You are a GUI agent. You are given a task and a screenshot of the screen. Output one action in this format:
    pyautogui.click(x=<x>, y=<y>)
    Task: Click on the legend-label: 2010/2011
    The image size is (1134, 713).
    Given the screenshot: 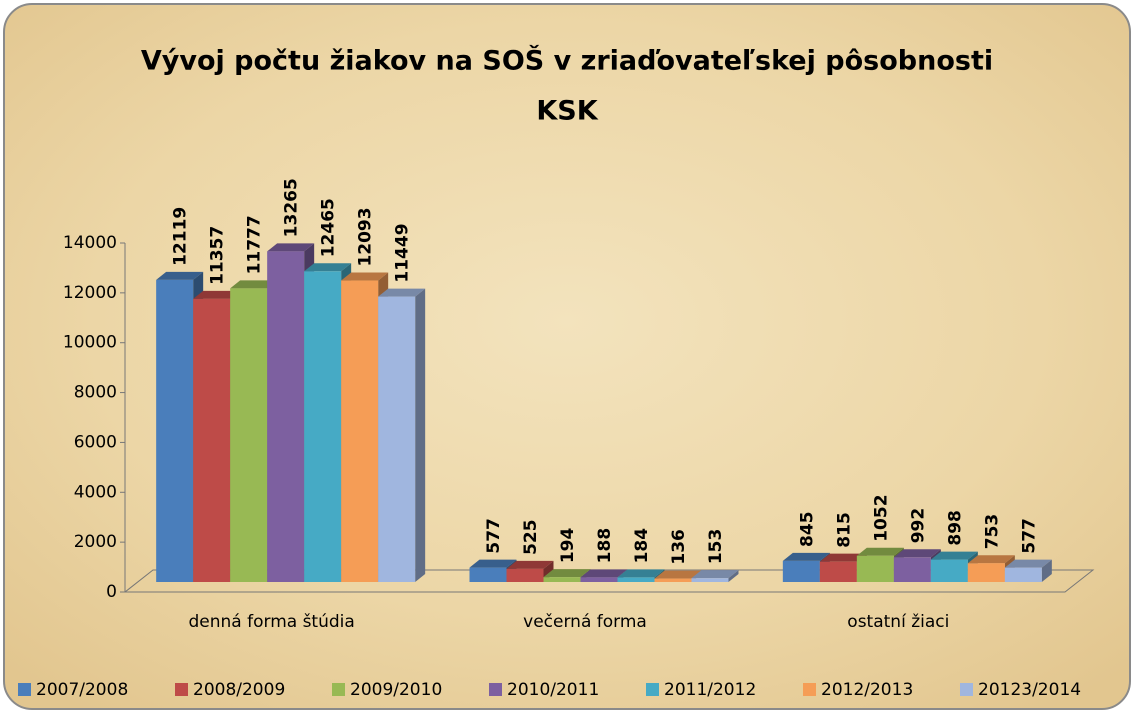 What is the action you would take?
    pyautogui.click(x=553, y=690)
    